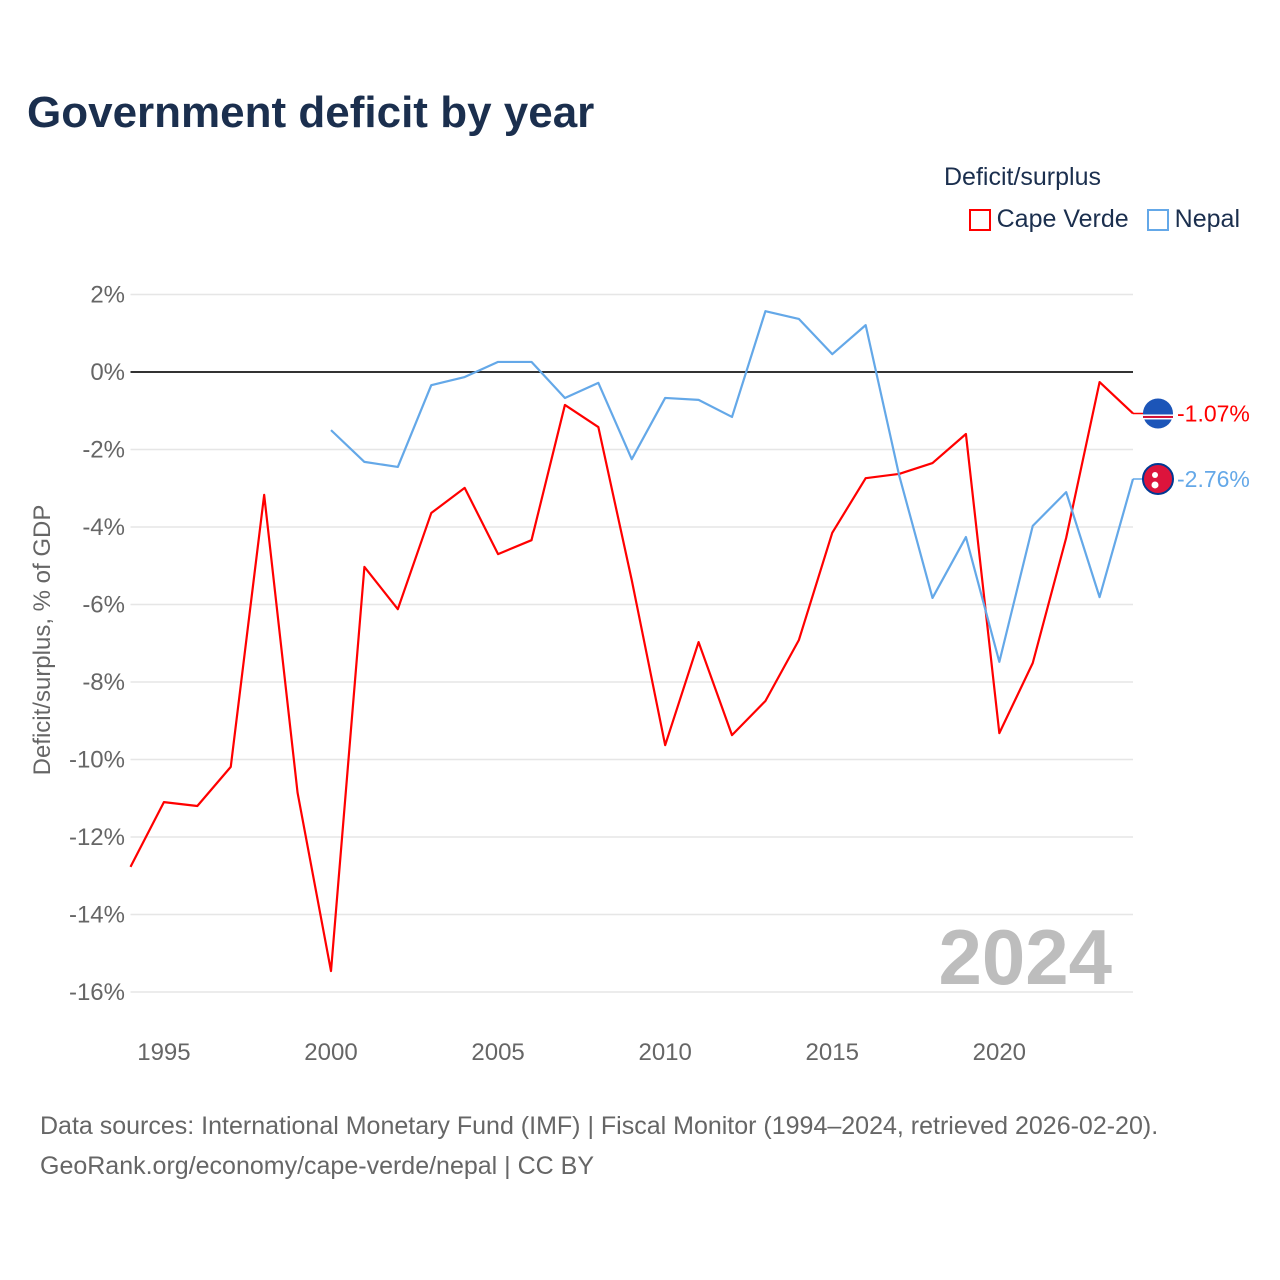 This screenshot has height=1280, width=1280. Describe the element at coordinates (97, 837) in the screenshot. I see `y-tick-label: -12%` at that location.